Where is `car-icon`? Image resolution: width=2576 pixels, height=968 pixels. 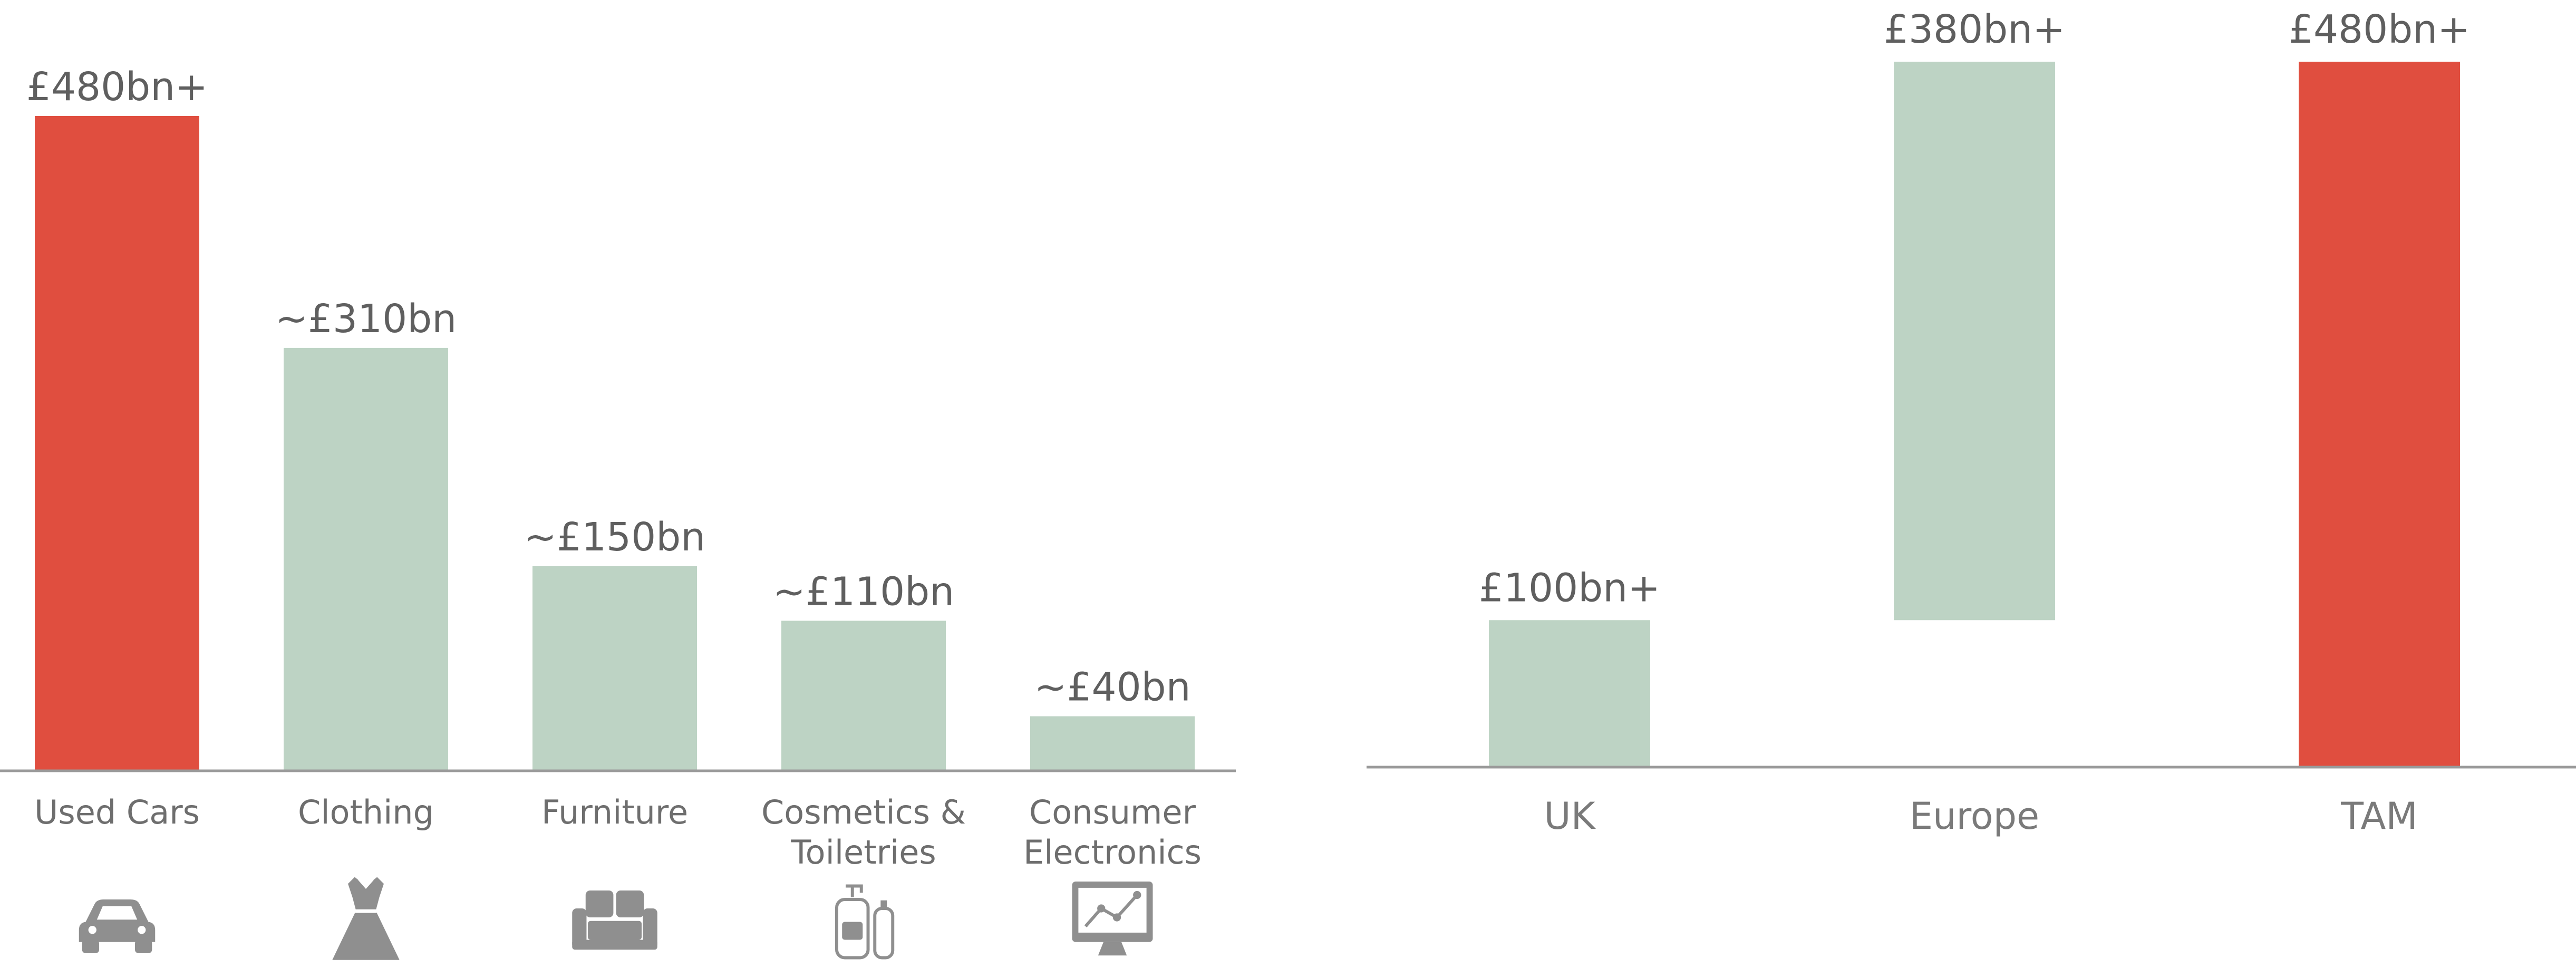 car-icon is located at coordinates (117, 926).